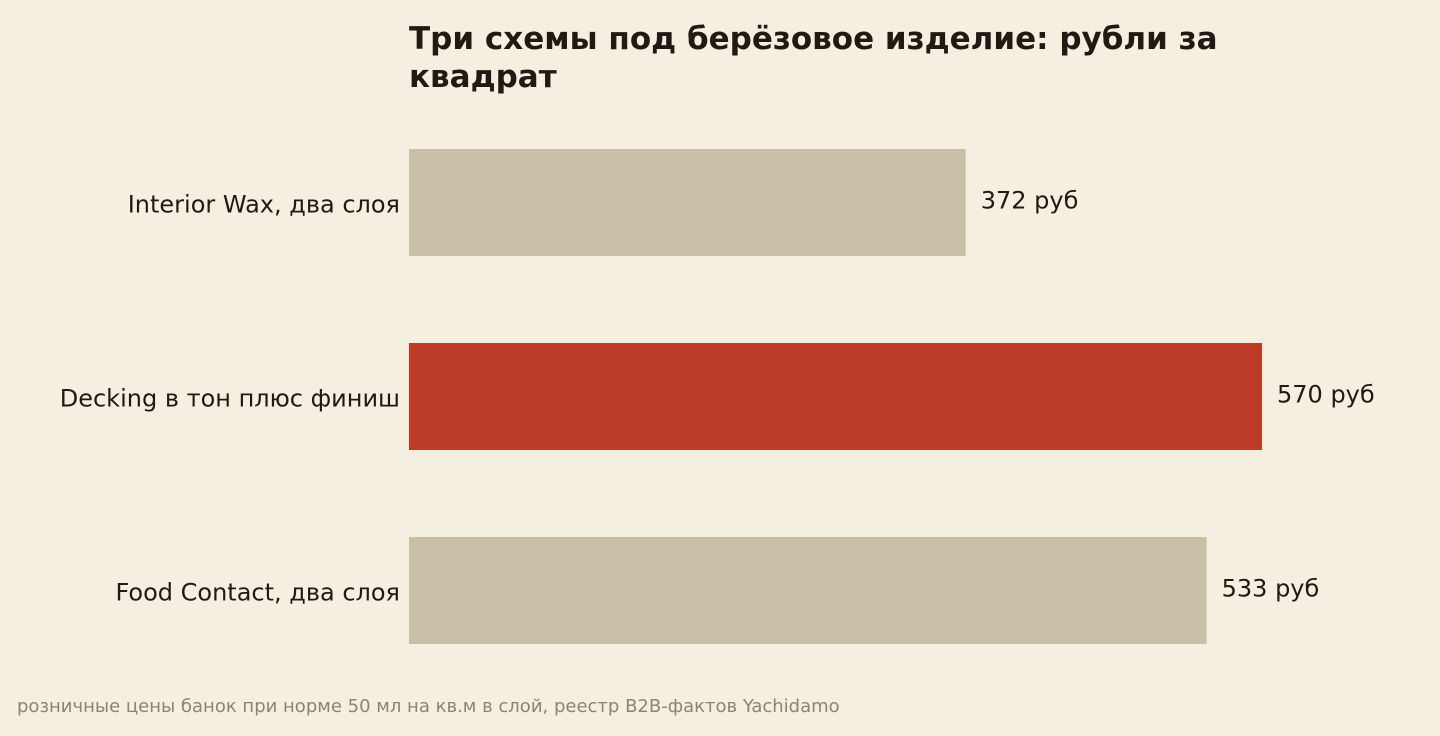 The height and width of the screenshot is (736, 1440). What do you see at coordinates (230, 399) in the screenshot?
I see `category-label-2: Decking в тон плюс финиш` at bounding box center [230, 399].